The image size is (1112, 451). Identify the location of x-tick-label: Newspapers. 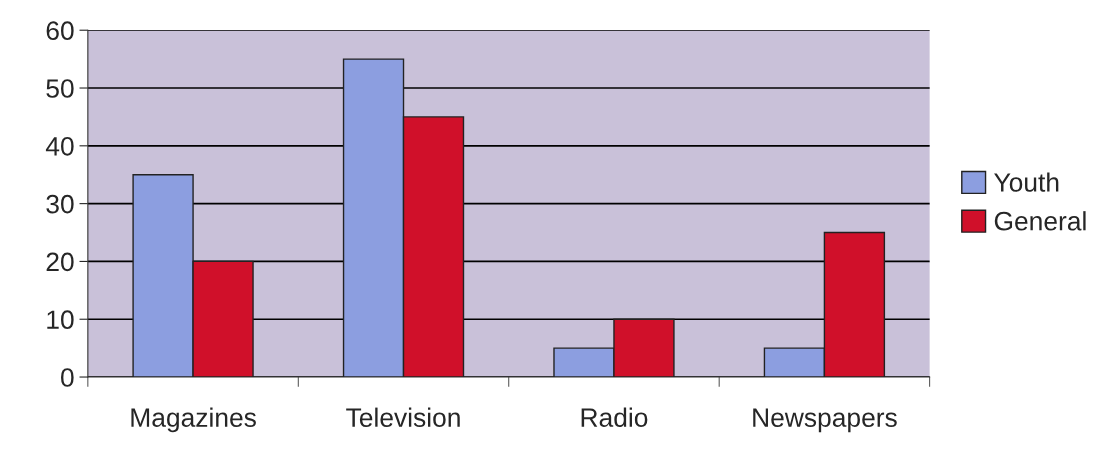
(825, 420).